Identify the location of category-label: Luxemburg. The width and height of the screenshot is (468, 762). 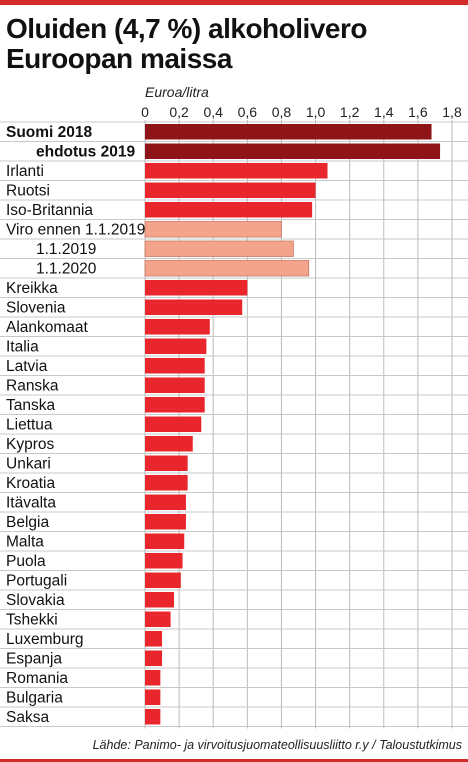
(45, 639).